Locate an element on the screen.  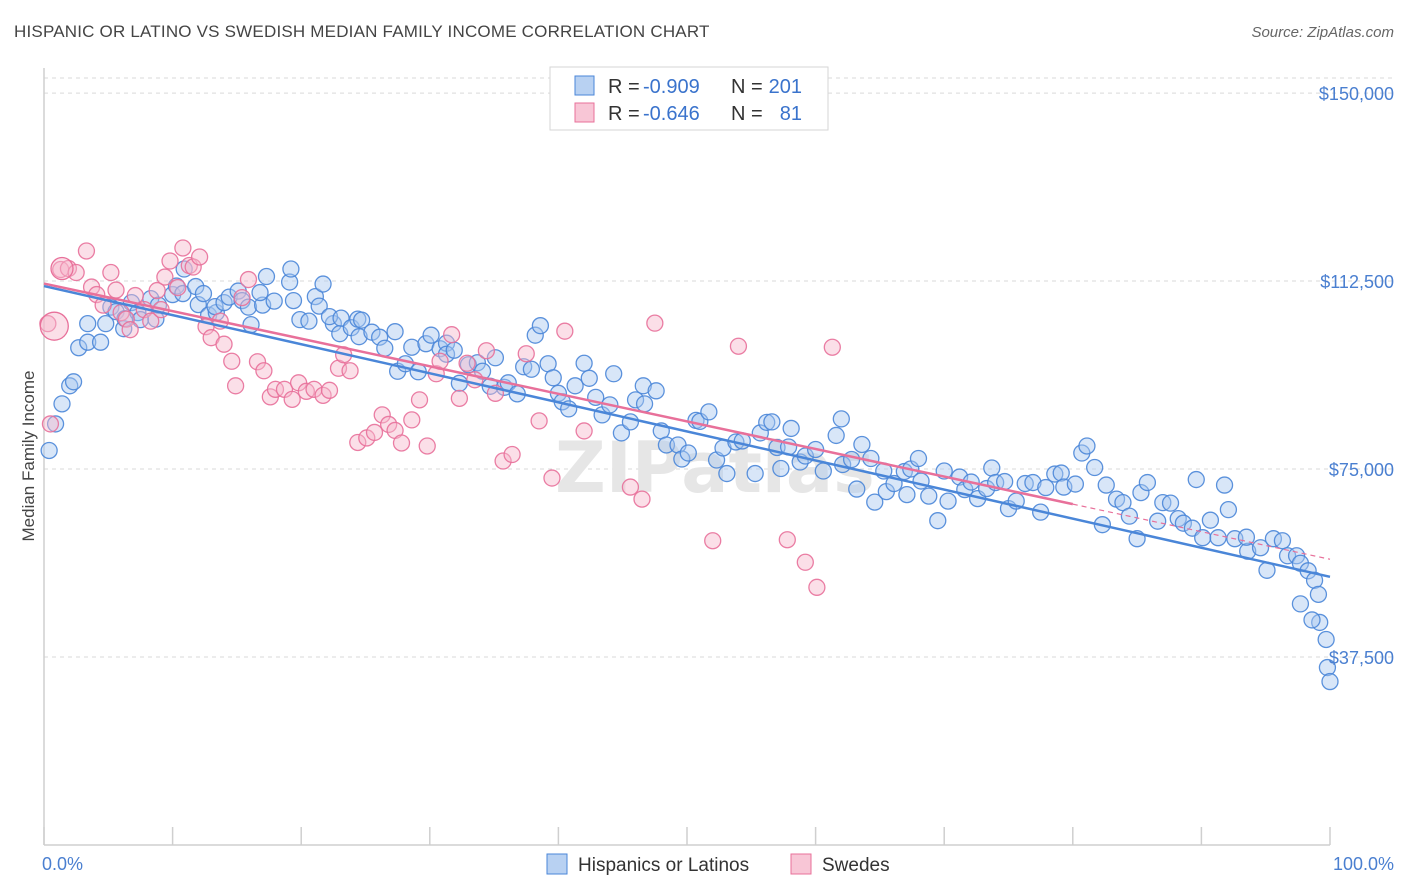
trend-line-swedes-extrapolated is located at coordinates (1201, 531).